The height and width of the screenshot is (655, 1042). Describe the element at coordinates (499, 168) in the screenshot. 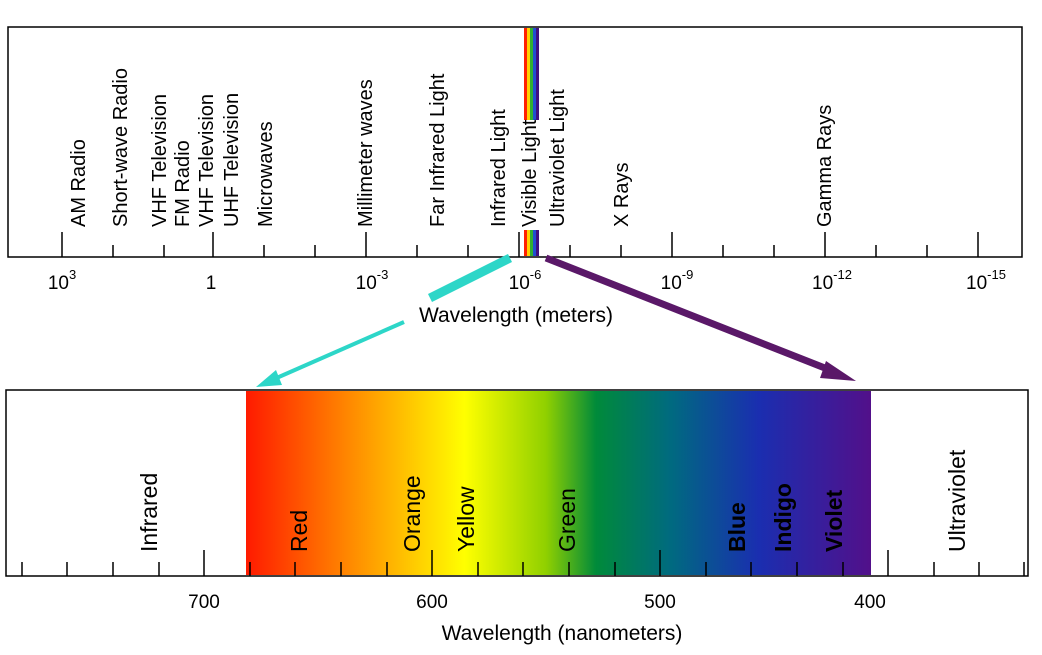

I see `band-label-infrared-light: Infrared Light` at that location.